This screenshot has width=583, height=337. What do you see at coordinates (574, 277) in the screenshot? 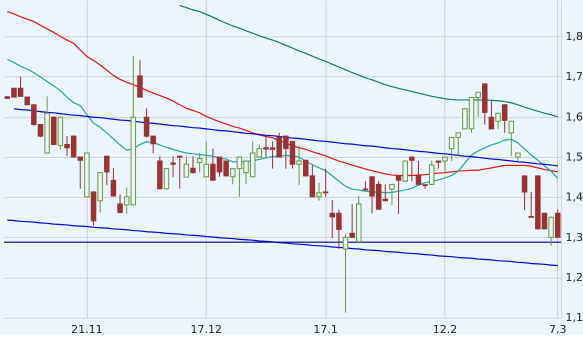
I see `y-tick-label: 1,2` at bounding box center [574, 277].